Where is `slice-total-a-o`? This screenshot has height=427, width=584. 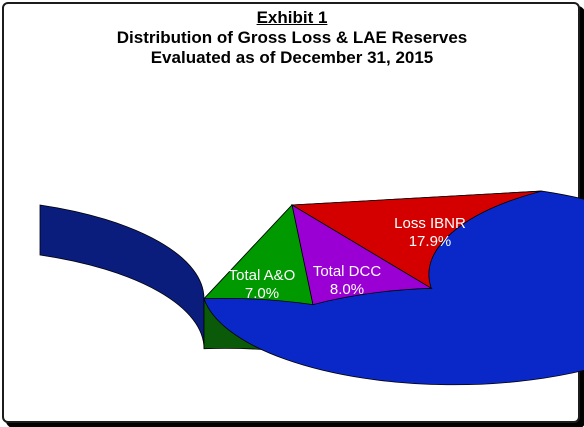
slice-total-a-o is located at coordinates (258, 255).